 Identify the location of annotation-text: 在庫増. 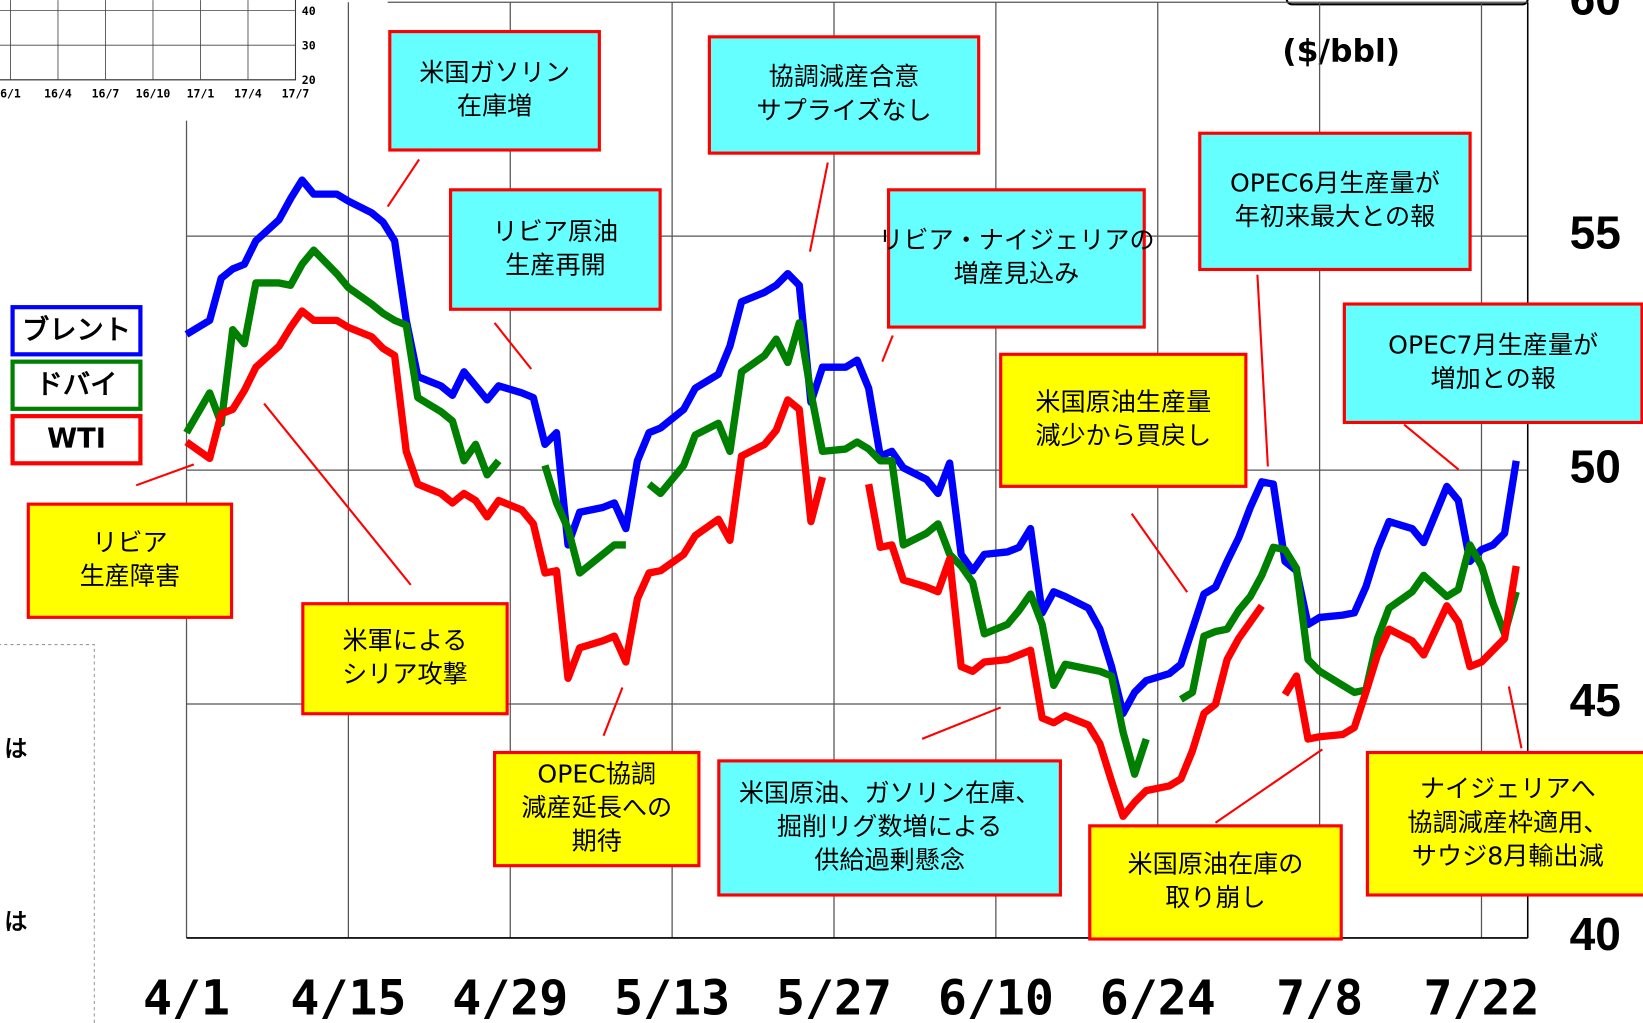
(494, 106).